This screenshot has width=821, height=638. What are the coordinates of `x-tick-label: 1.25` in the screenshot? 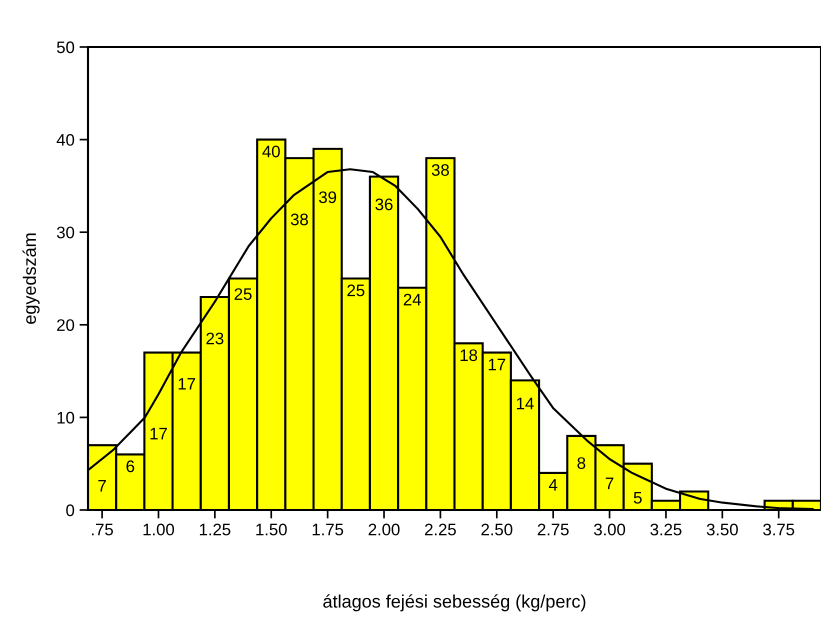 It's located at (215, 530).